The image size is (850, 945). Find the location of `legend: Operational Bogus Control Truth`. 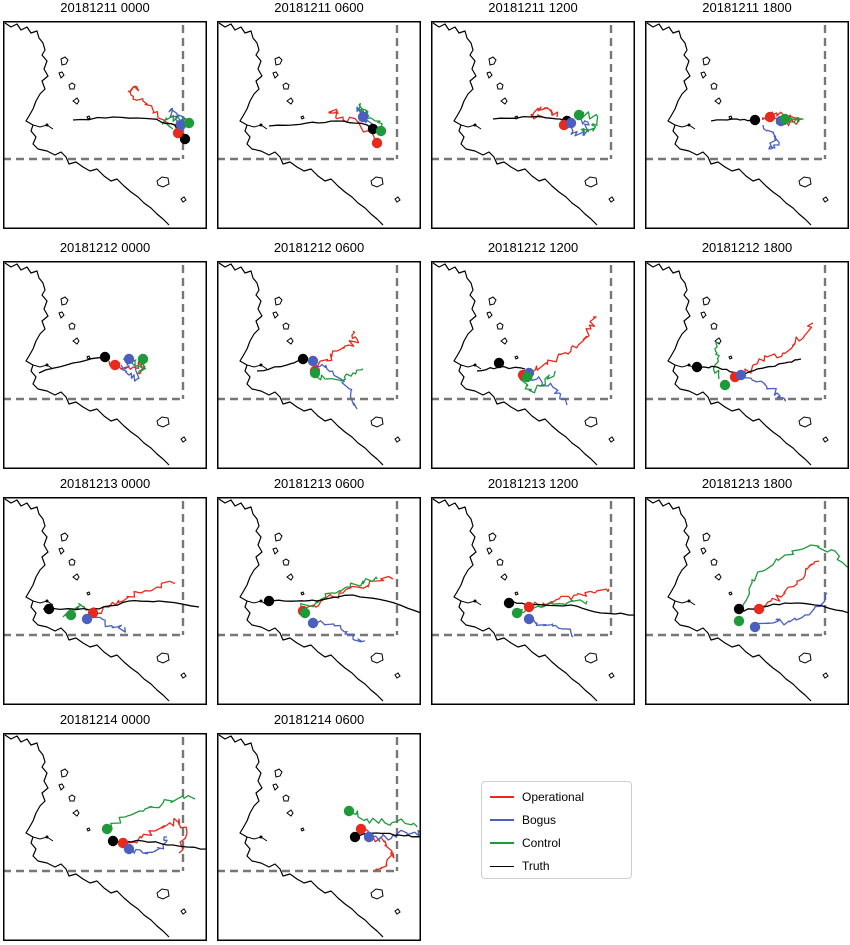

legend: Operational Bogus Control Truth is located at coordinates (556, 830).